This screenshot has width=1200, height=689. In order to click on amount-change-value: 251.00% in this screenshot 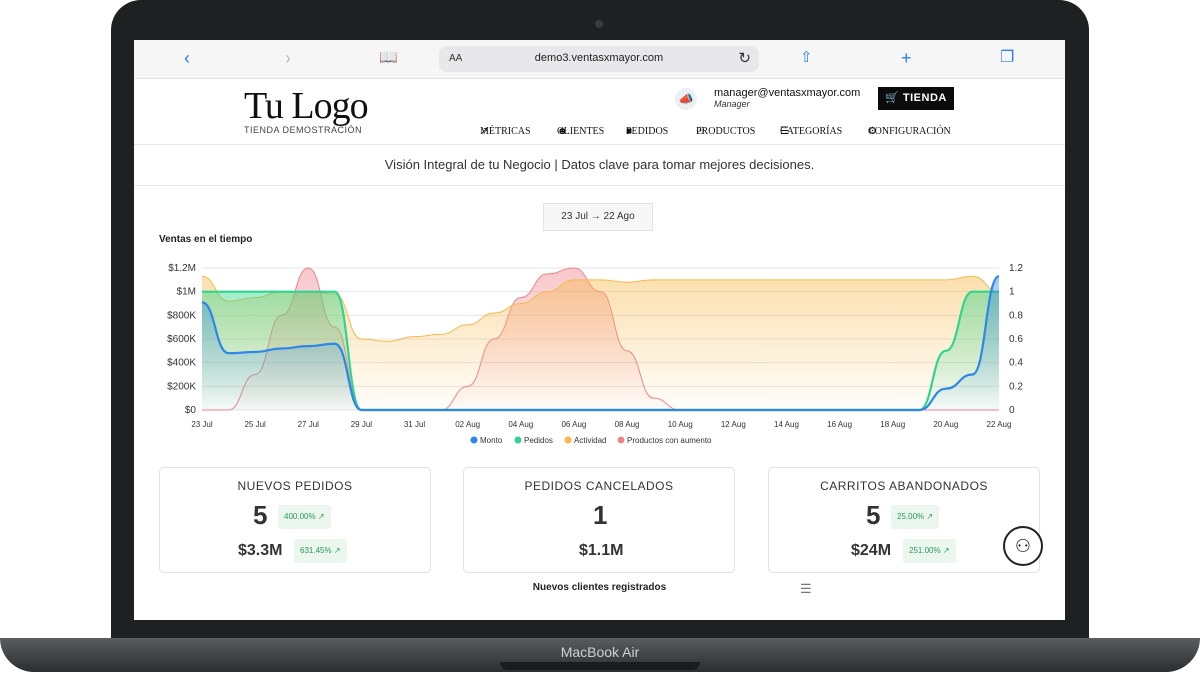, I will do `click(925, 550)`.